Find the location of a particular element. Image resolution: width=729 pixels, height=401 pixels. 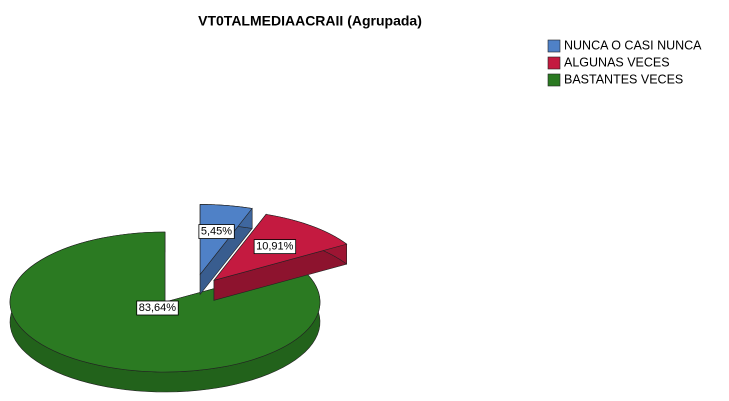

chart-title: VT0TALMEDIAACRAII (Agrupada) is located at coordinates (310, 21).